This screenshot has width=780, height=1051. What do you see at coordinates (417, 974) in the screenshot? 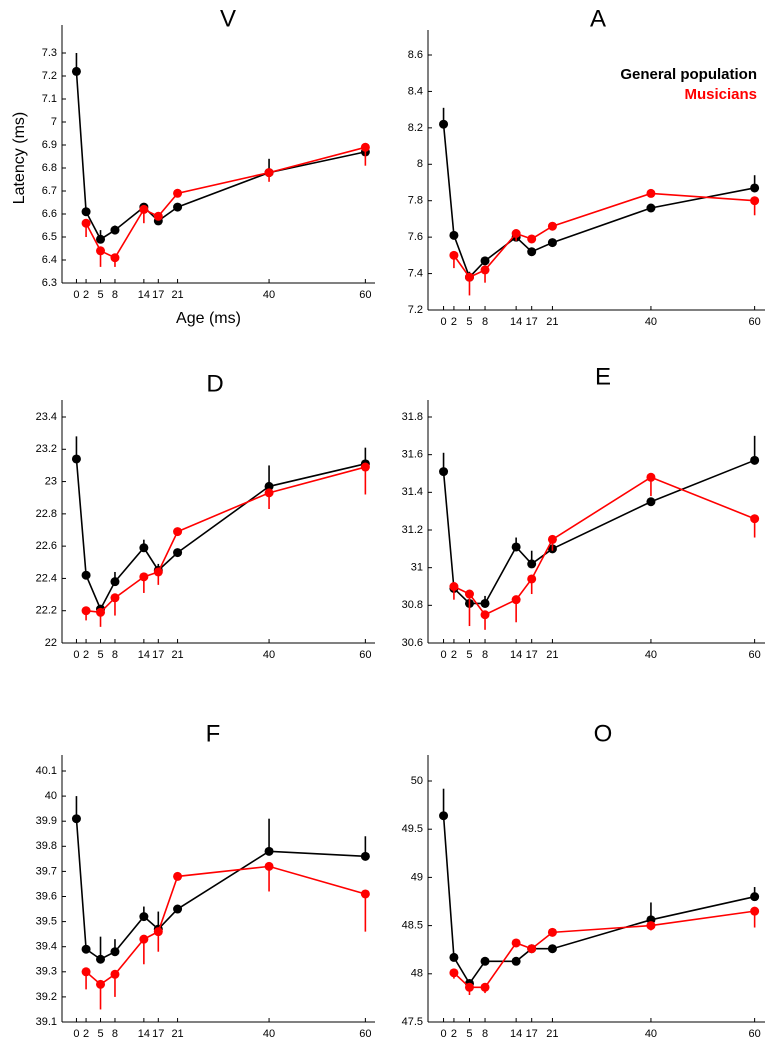
I see `y-tick-label: 48` at bounding box center [417, 974].